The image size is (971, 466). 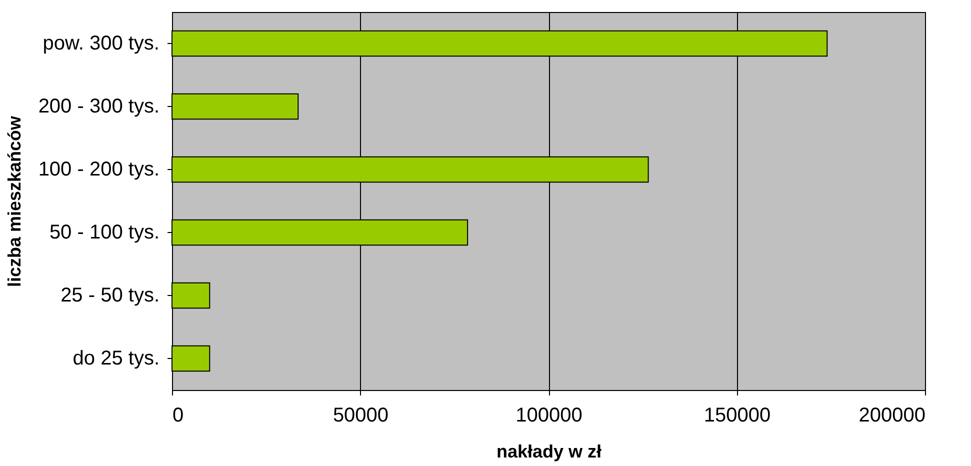 What do you see at coordinates (178, 415) in the screenshot?
I see `x-tick-label: 0` at bounding box center [178, 415].